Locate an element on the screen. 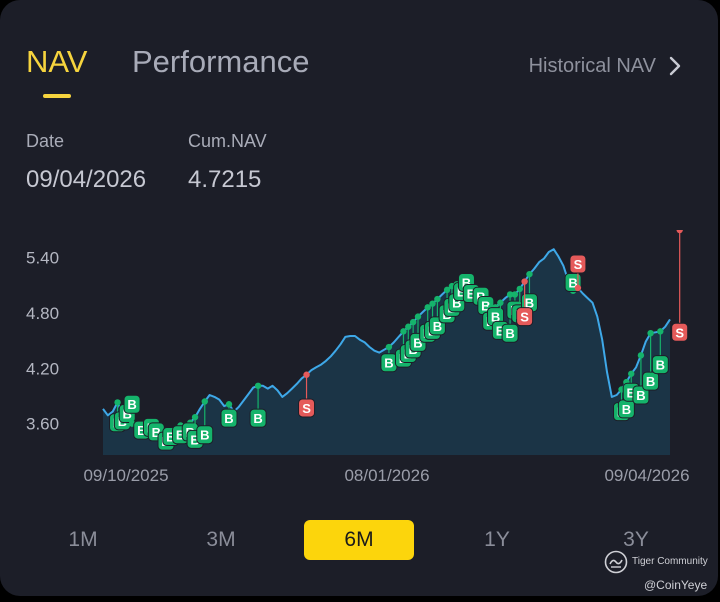  chevron-right-icon is located at coordinates (675, 66).